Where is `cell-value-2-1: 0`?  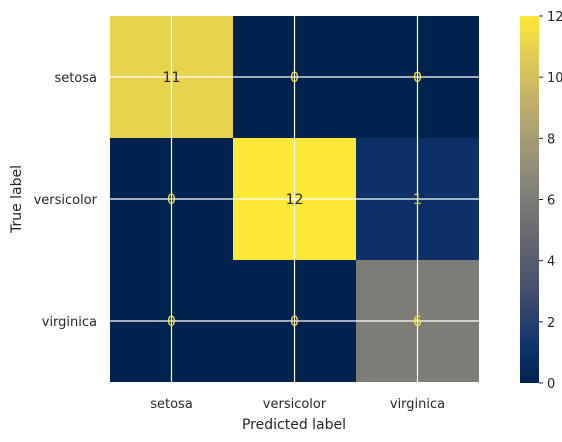 cell-value-2-1: 0 is located at coordinates (294, 322).